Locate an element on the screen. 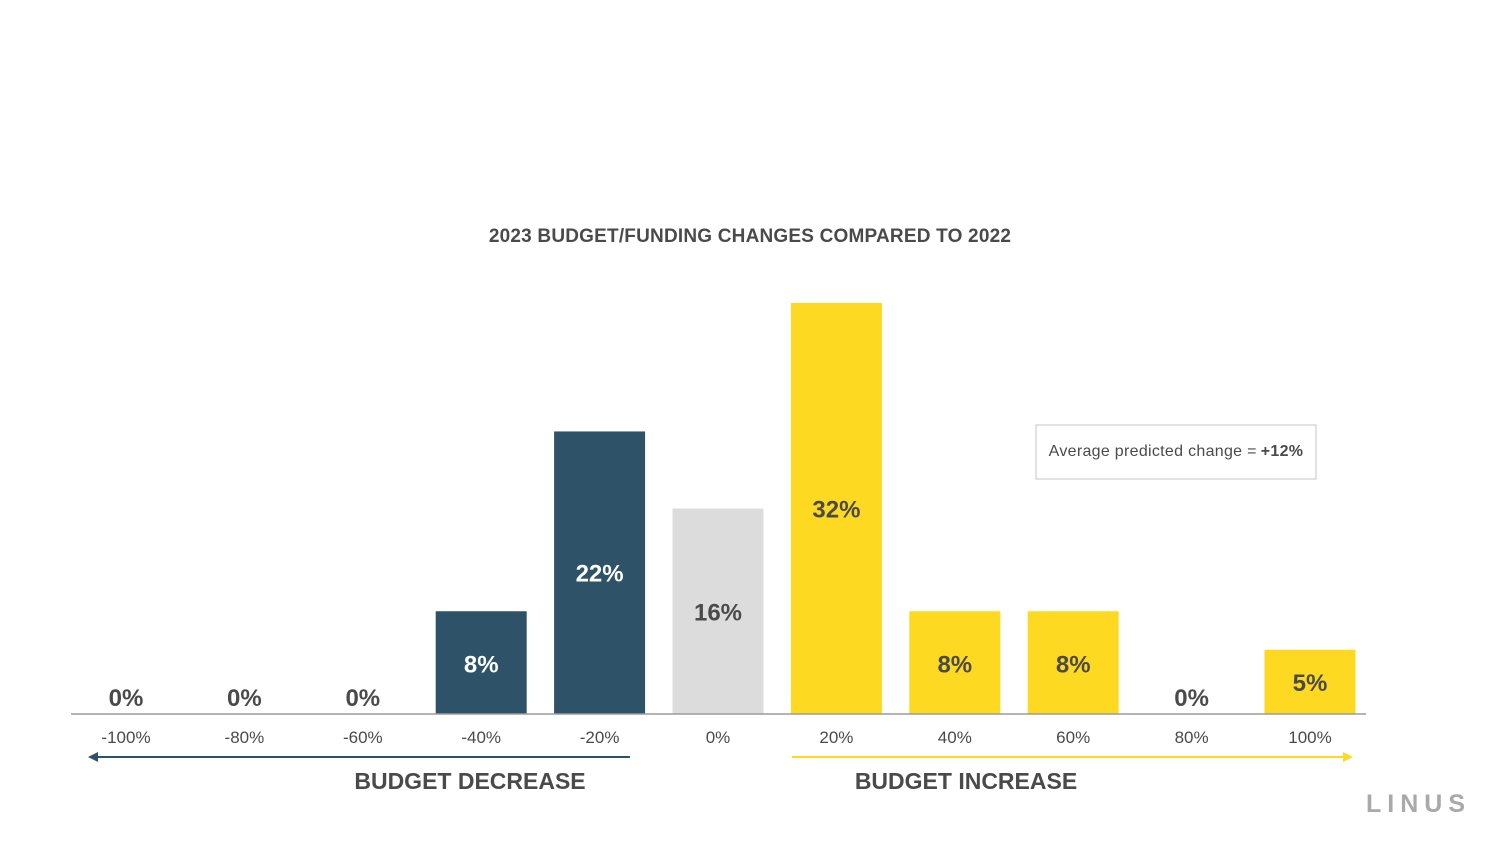 This screenshot has width=1500, height=844. linus-logo: LINUS is located at coordinates (1418, 804).